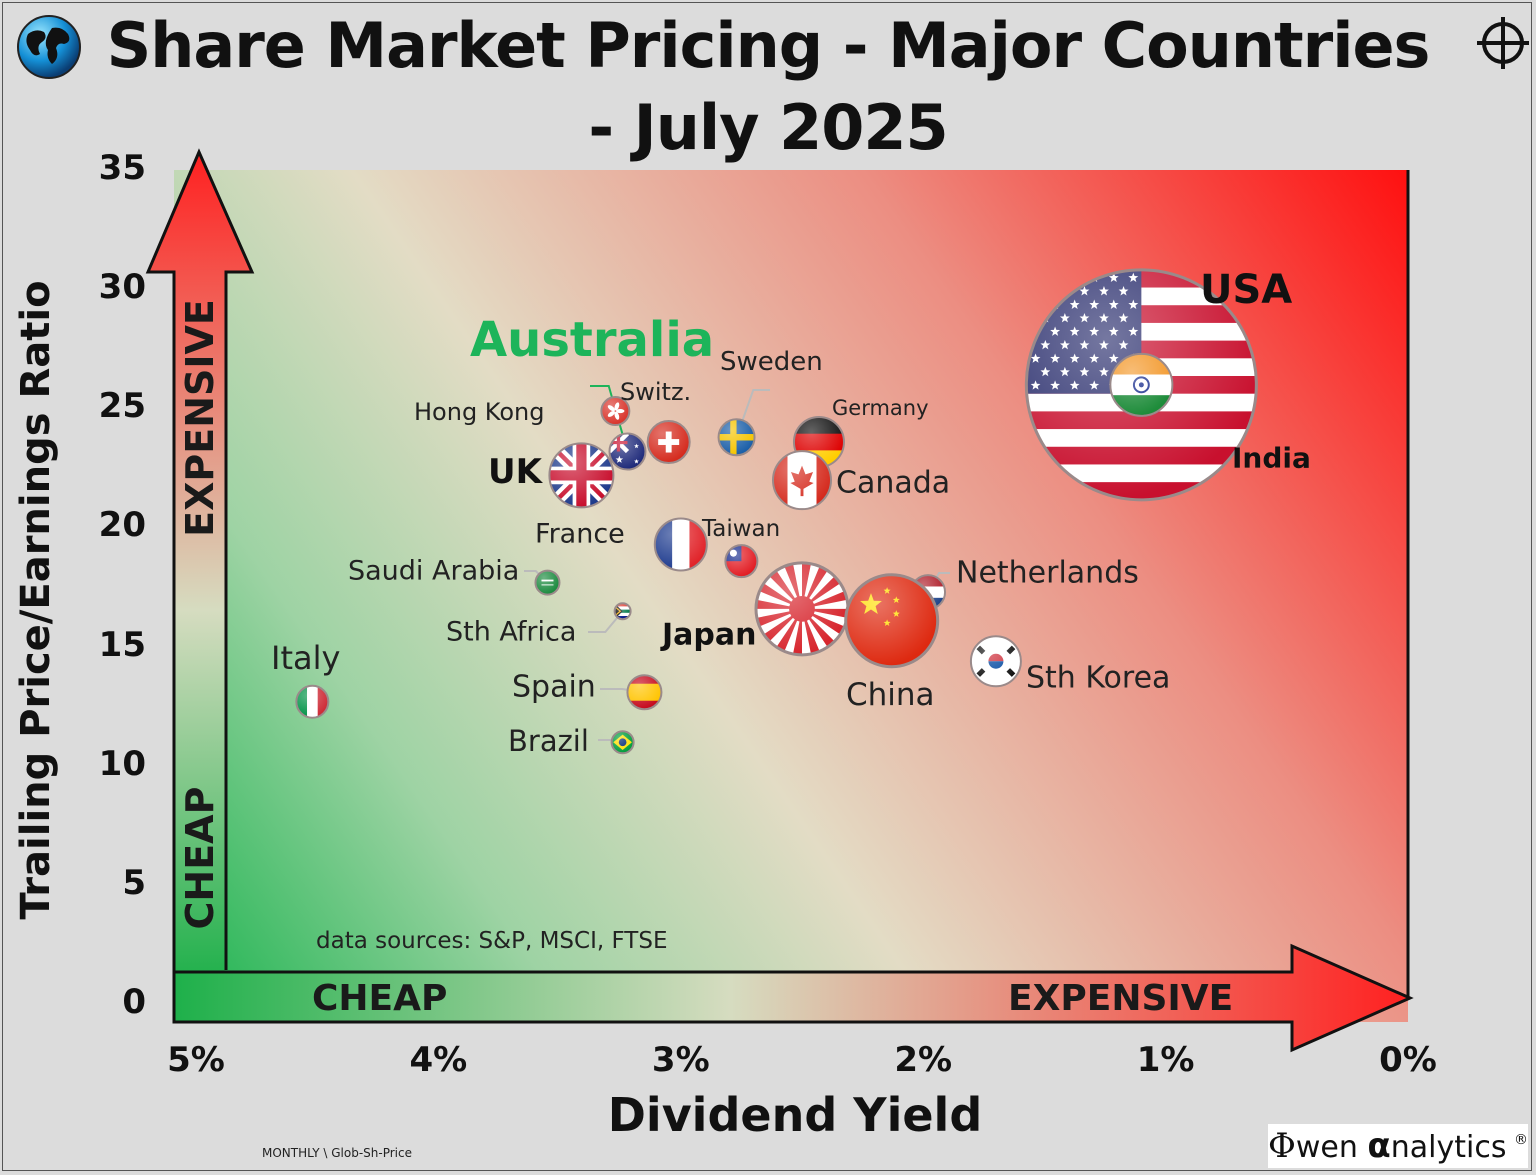 This screenshot has height=1175, width=1536. Describe the element at coordinates (1282, 1146) in the screenshot. I see `logo-phi-mark: Φ` at that location.